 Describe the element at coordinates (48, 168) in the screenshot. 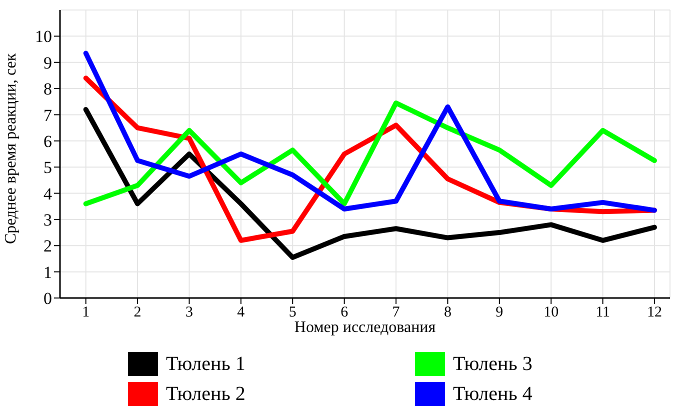

I see `y-tick-label: 5` at that location.